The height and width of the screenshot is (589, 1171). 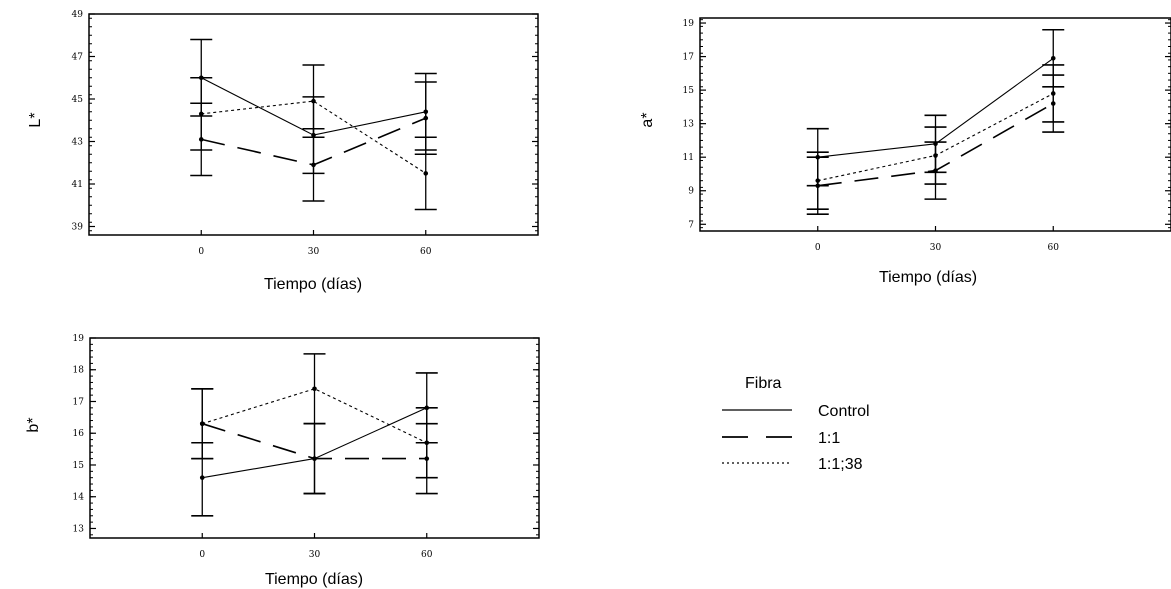 I want to click on legend-label-1-1: 1:1, so click(x=829, y=438).